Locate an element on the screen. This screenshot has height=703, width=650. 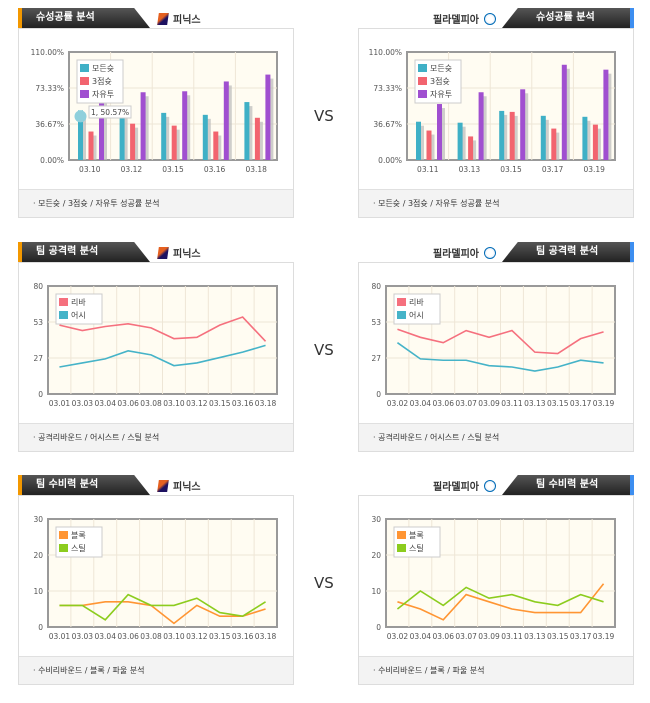
y-tick-label: 20 is located at coordinates (38, 555).